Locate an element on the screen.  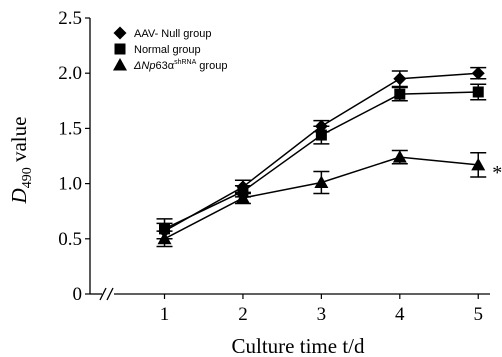
significance-asterisk: * is located at coordinates (497, 173).